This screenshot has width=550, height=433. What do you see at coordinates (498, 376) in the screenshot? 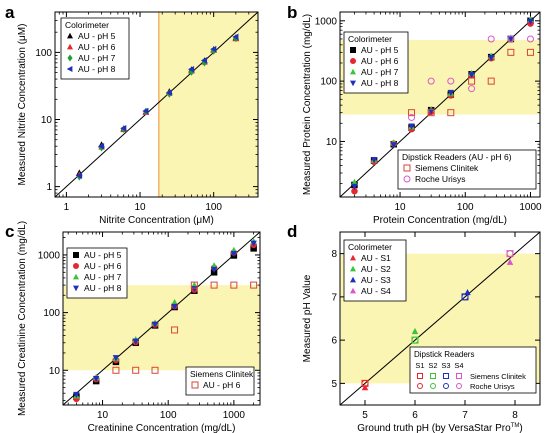
I see `legend-row-label: Siemens Clinitek` at bounding box center [498, 376].